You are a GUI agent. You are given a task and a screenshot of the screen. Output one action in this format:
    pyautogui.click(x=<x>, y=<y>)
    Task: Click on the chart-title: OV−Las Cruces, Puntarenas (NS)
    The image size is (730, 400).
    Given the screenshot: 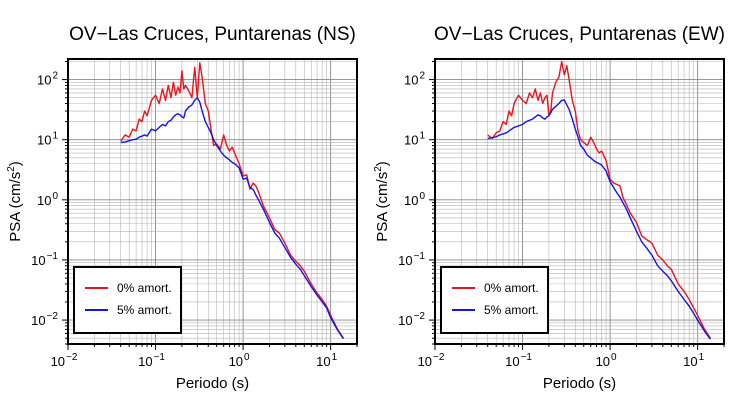 What is the action you would take?
    pyautogui.click(x=212, y=34)
    